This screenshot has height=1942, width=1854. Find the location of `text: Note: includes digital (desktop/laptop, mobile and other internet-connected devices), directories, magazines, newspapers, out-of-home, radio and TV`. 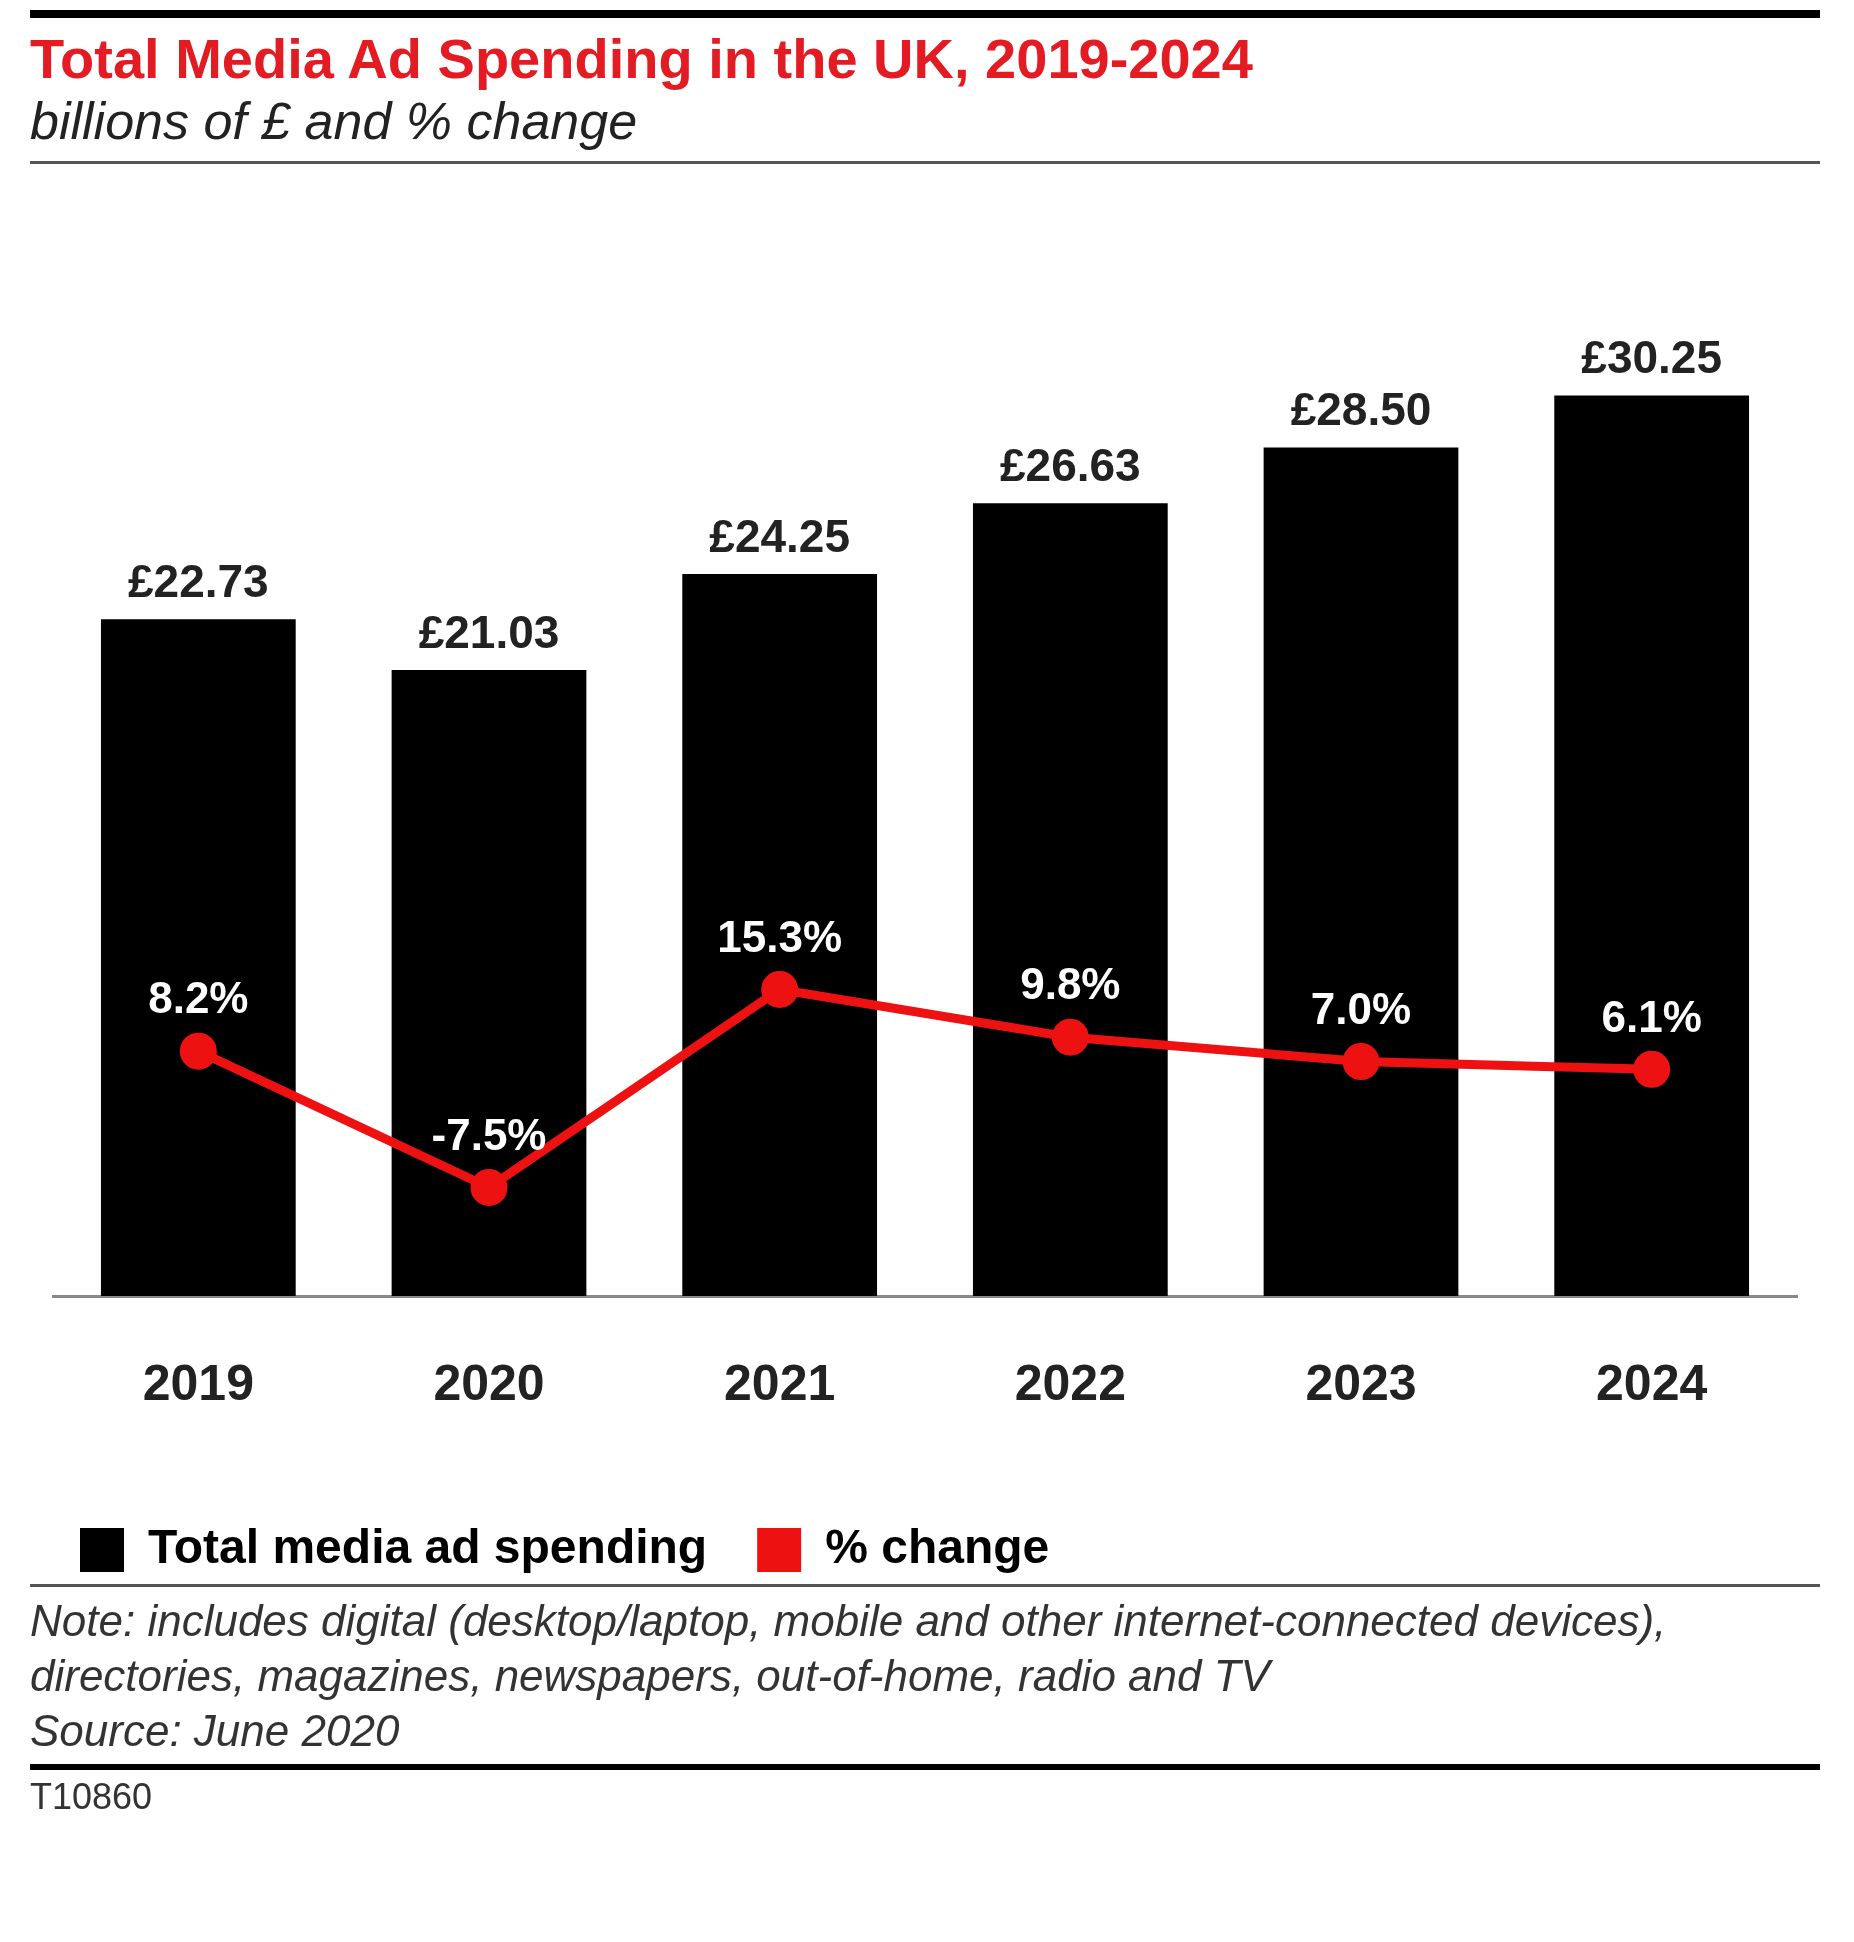

text: Note: includes digital (desktop/laptop, mobile and other internet-connected devices), directories, magazines, newspapers, out-of-home, radio and TV is located at coordinates (849, 1648).